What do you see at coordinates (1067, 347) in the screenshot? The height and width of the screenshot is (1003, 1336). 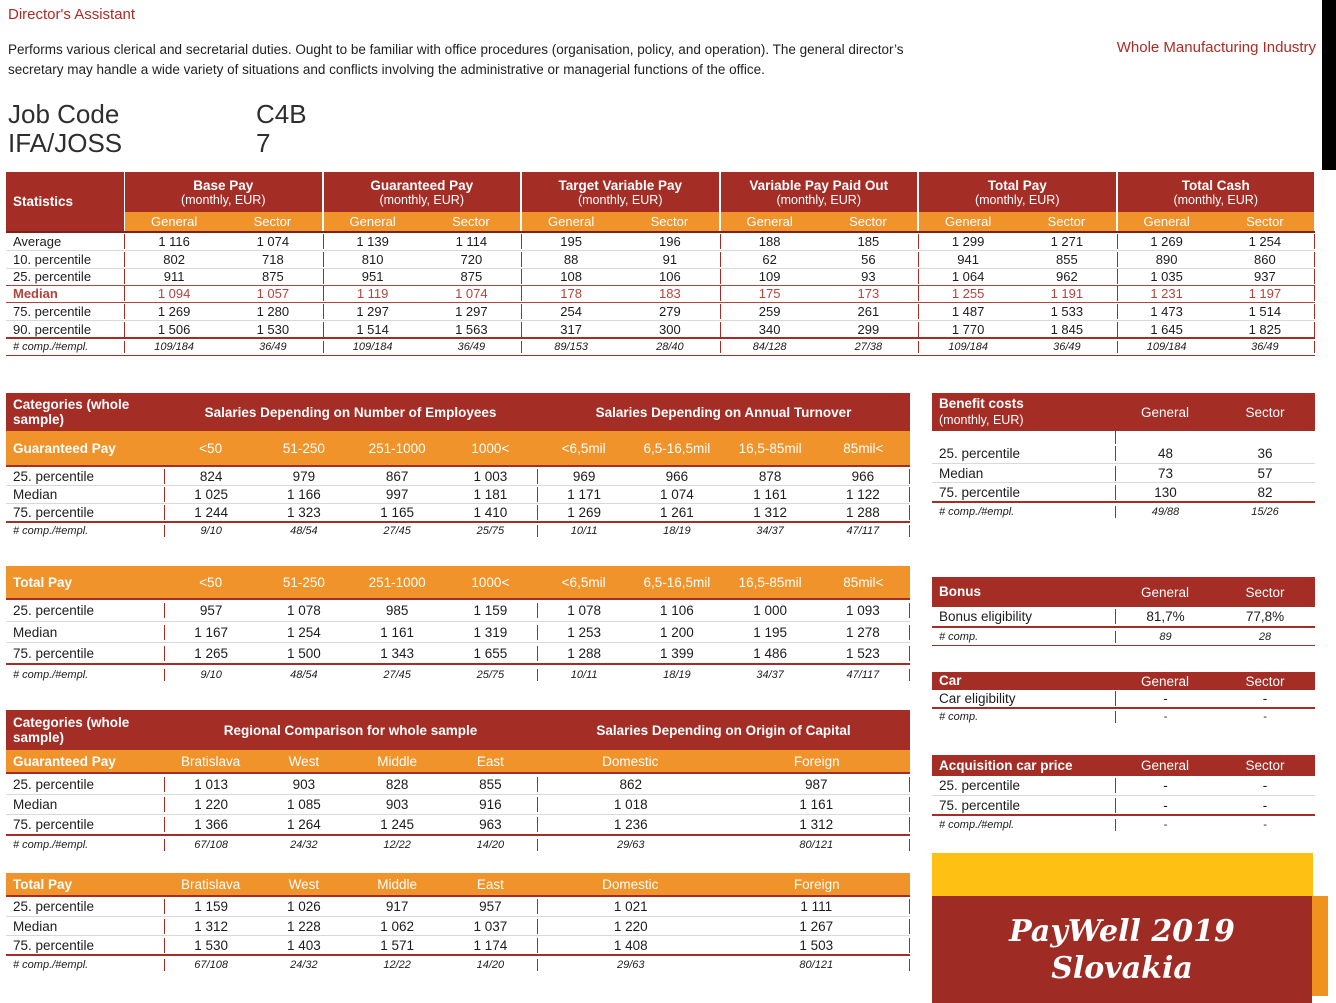 I see `cell-value: 36/49` at bounding box center [1067, 347].